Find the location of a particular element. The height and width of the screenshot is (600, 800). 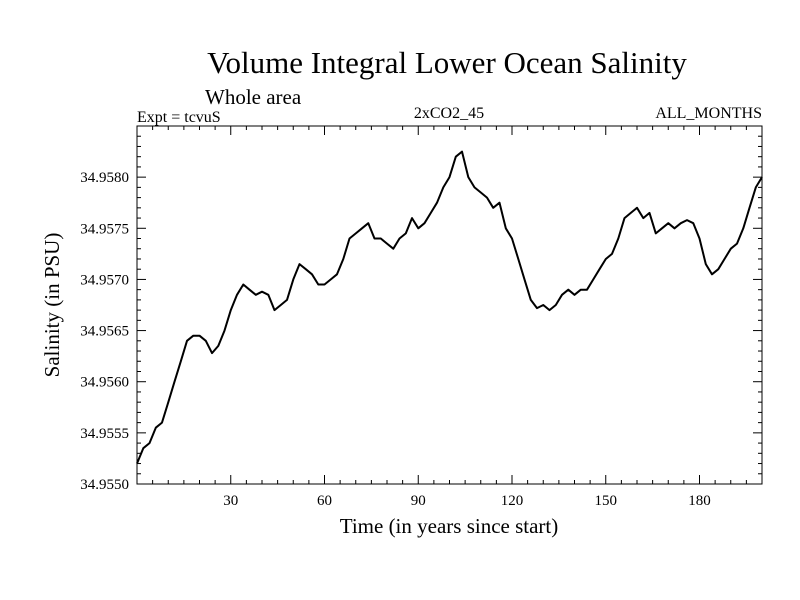

x-tick-label: 30 is located at coordinates (230, 501).